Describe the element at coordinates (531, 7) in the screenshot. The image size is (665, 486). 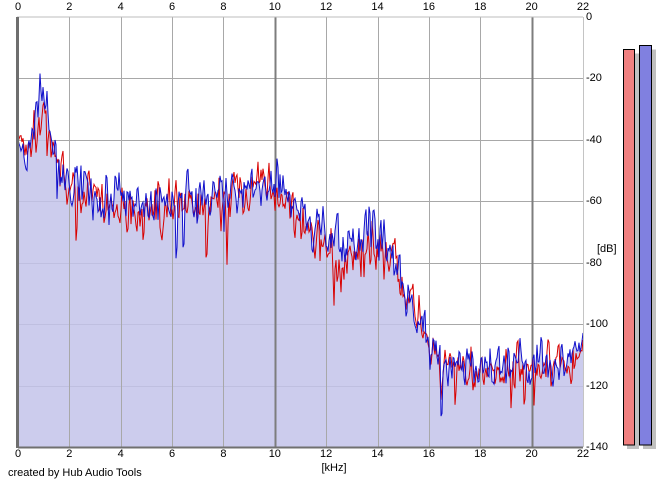
I see `x-tick-top-20: 20` at that location.